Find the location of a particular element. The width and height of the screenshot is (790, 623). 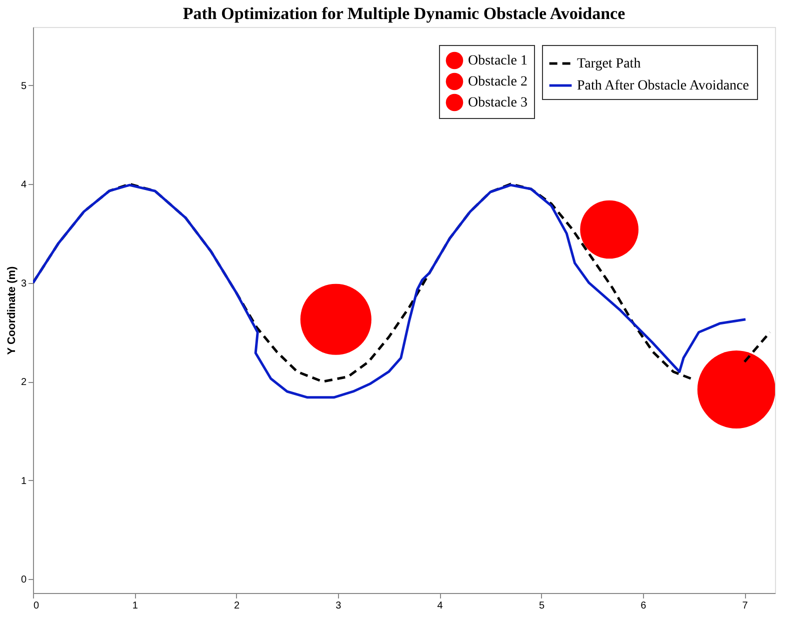

x-tick-label: 3 is located at coordinates (339, 606).